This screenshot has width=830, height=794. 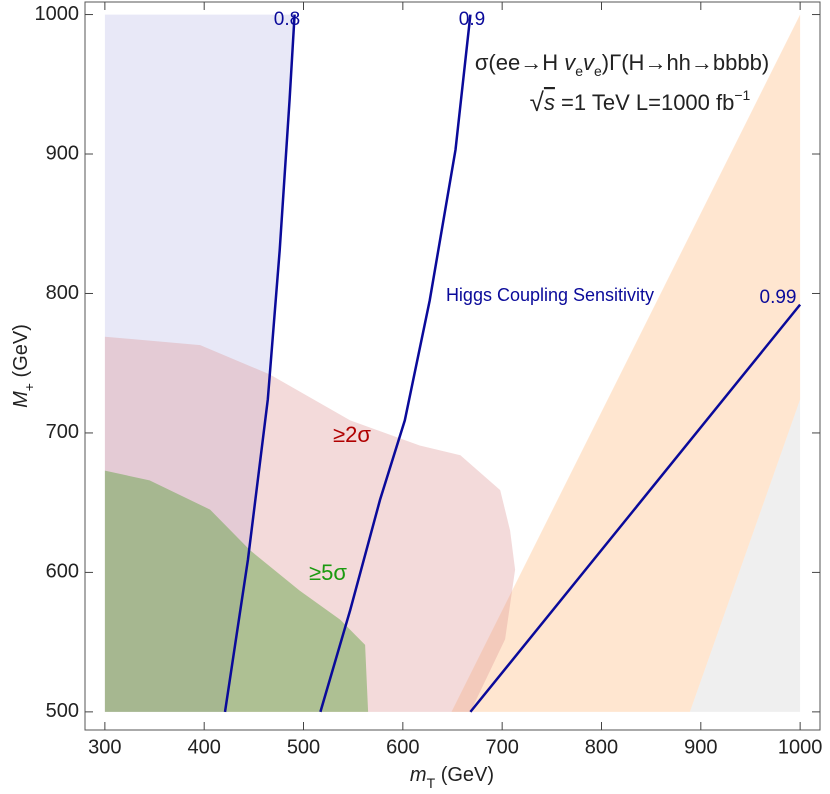 I want to click on x-axis-label-part: (GeV), so click(x=464, y=775).